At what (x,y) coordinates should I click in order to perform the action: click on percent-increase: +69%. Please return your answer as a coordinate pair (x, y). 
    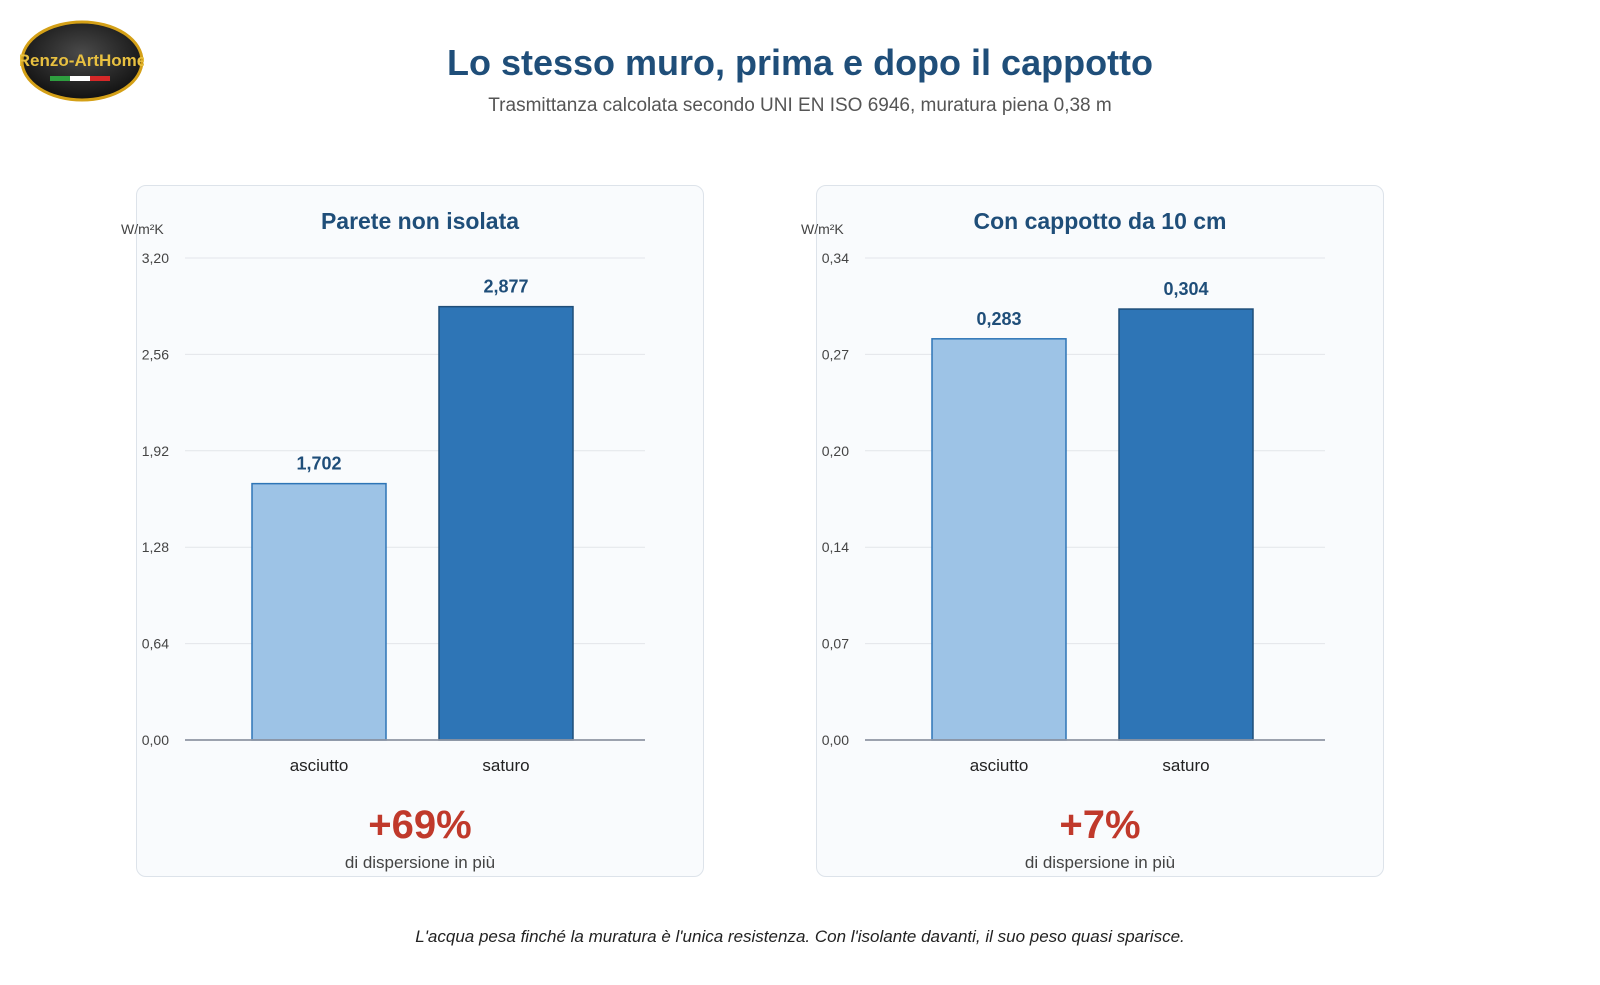
    Looking at the image, I should click on (420, 825).